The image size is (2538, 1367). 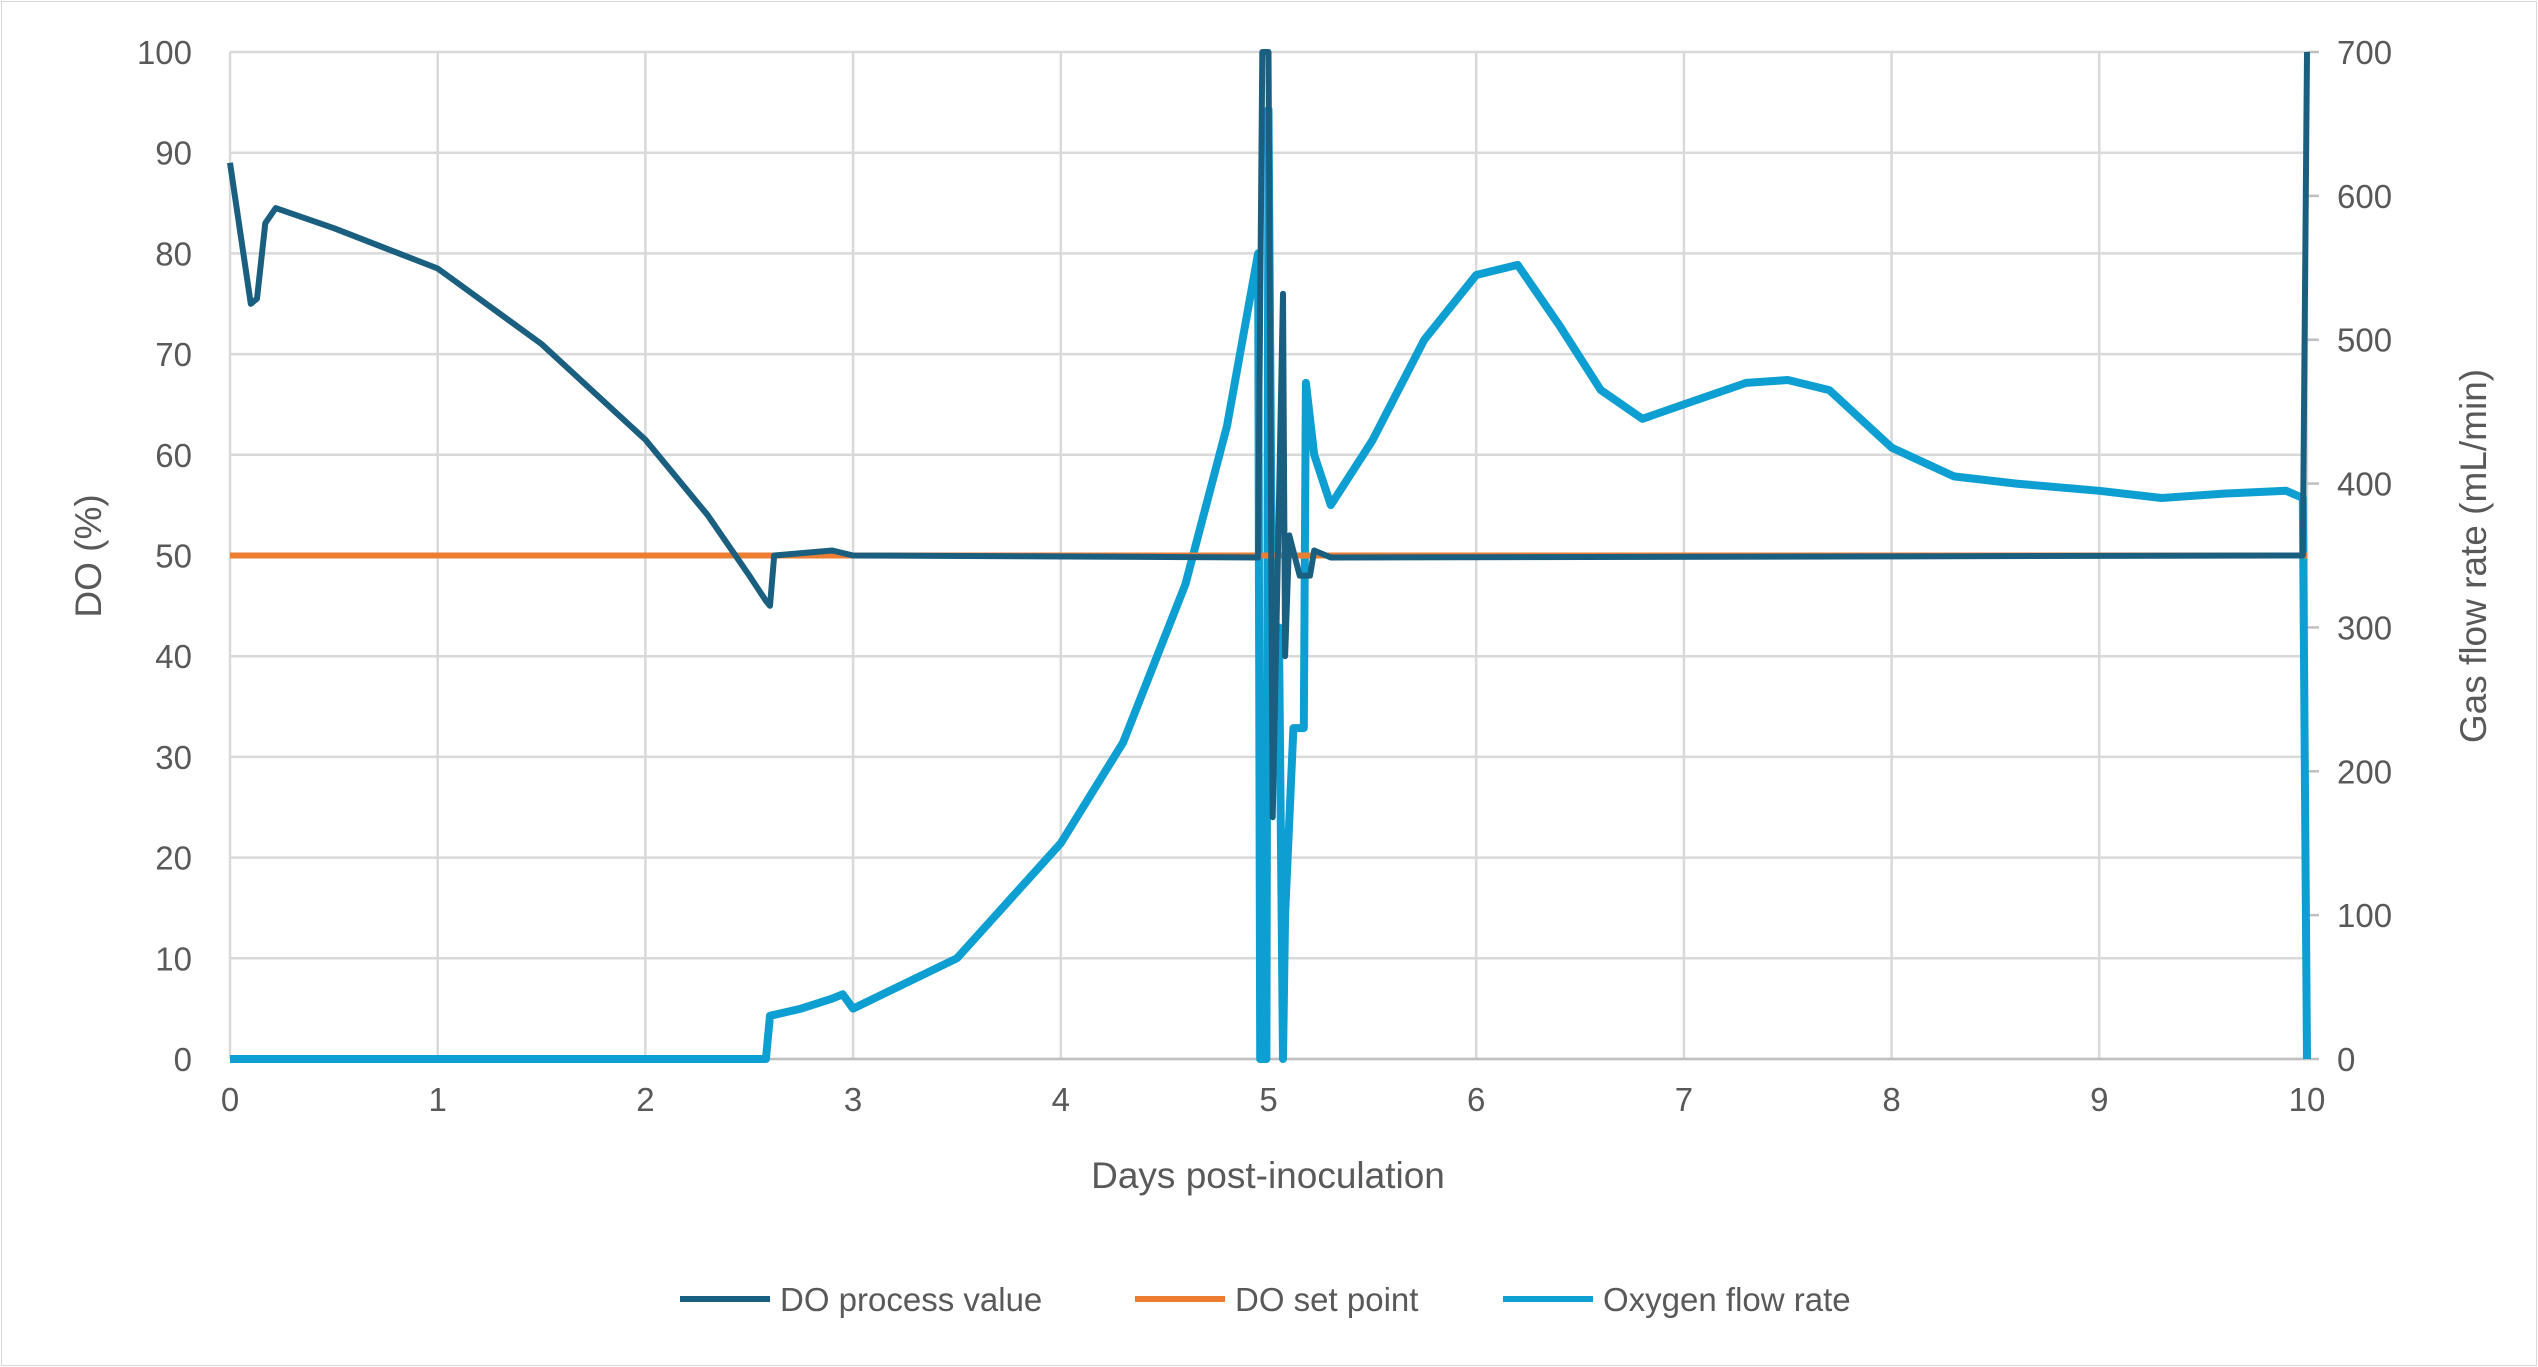 What do you see at coordinates (1268, 1099) in the screenshot?
I see `x-tick-label: 5` at bounding box center [1268, 1099].